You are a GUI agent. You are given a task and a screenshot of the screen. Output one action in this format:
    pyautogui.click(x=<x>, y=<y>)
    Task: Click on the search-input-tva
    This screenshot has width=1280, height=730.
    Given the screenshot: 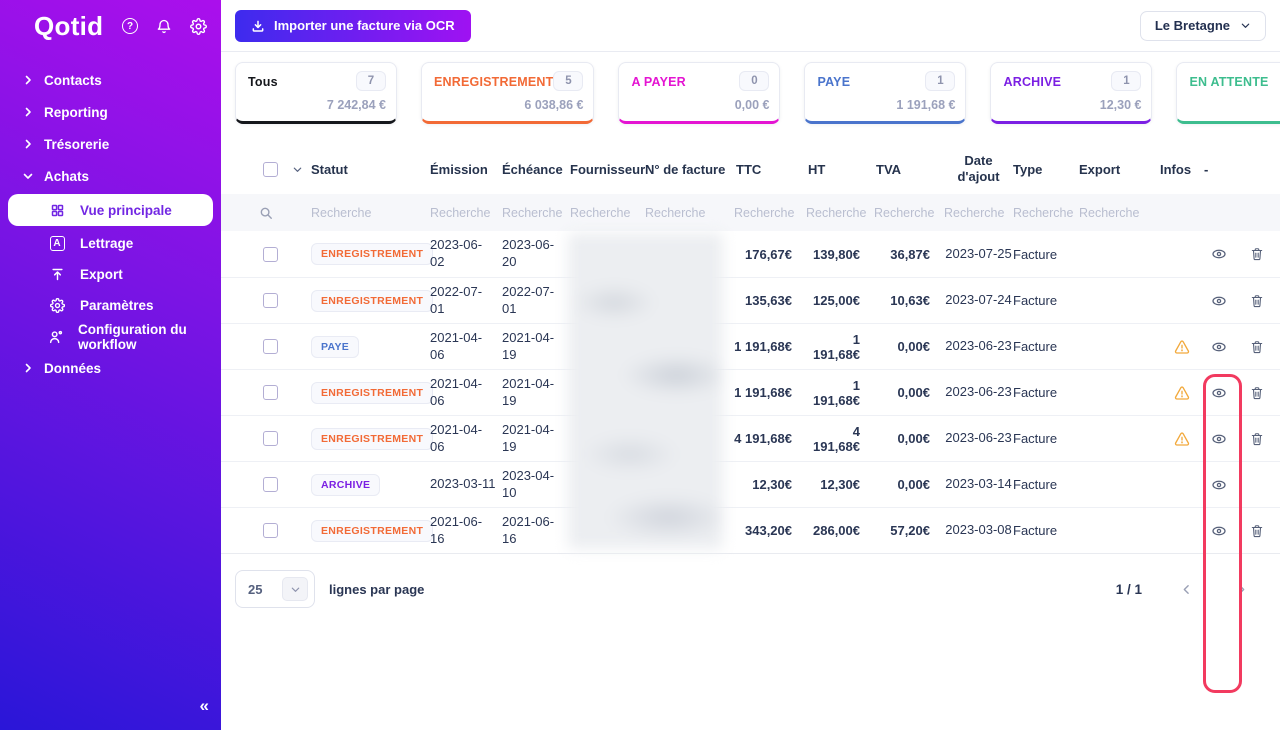 What is the action you would take?
    pyautogui.click(x=906, y=212)
    